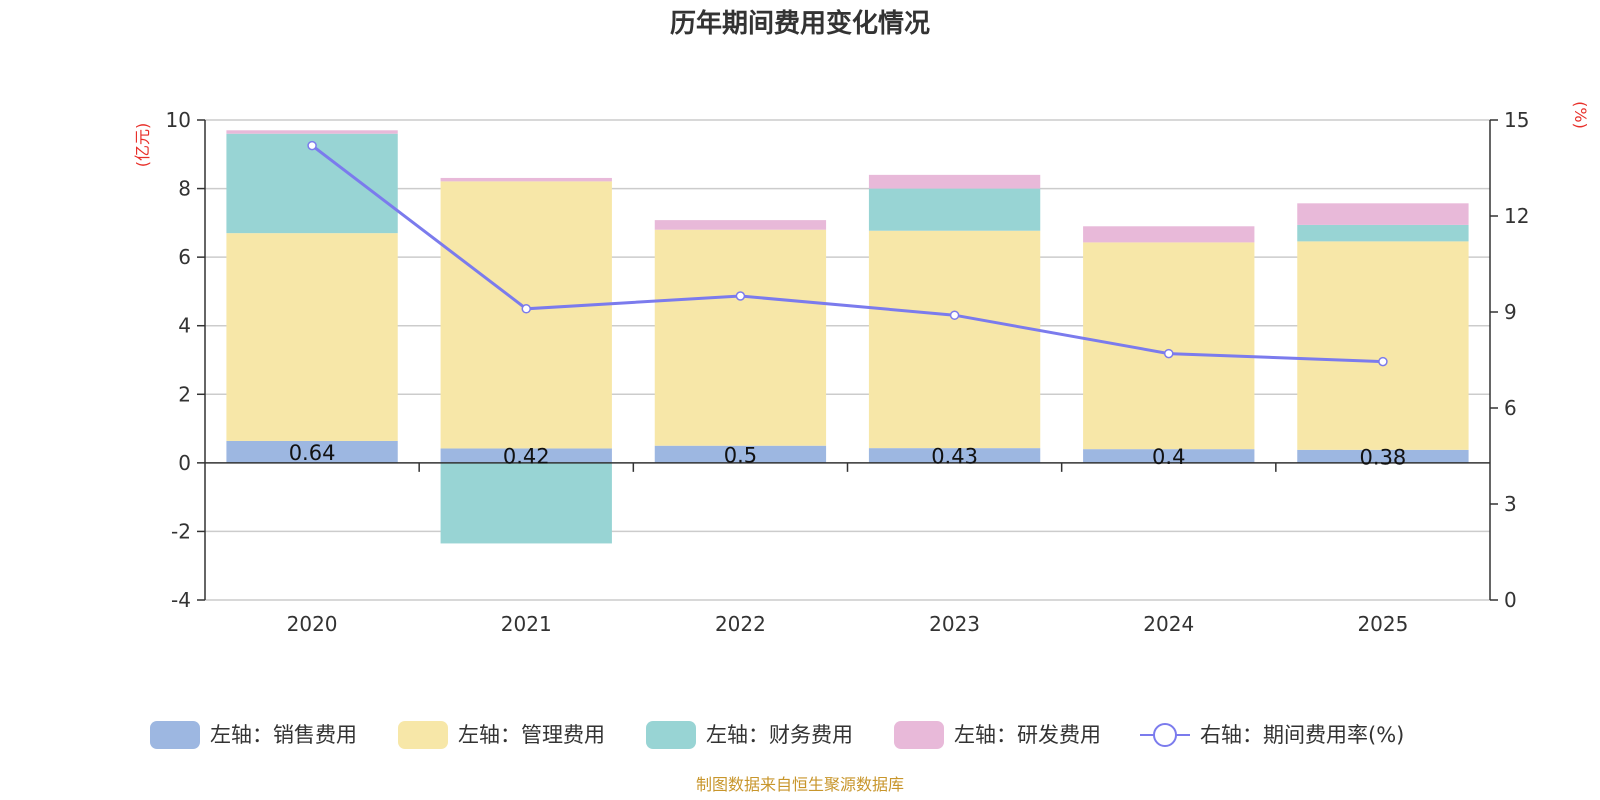 This screenshot has height=800, width=1600. I want to click on bar-data-label: 0.4, so click(1168, 457).